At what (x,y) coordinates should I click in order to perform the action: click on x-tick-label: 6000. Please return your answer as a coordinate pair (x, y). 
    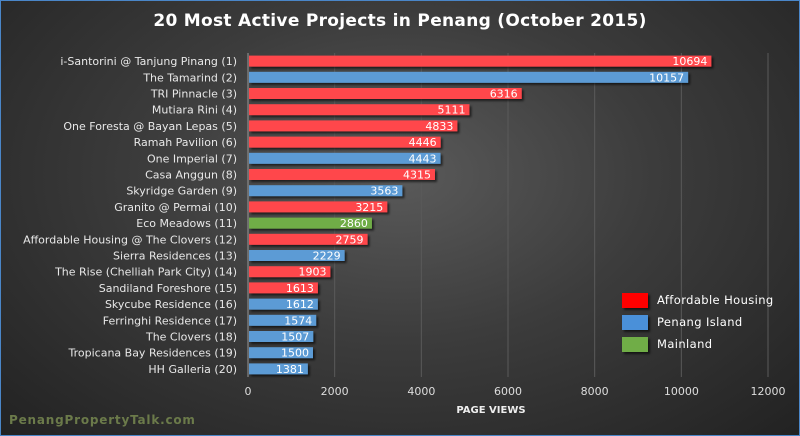
    Looking at the image, I should click on (508, 391).